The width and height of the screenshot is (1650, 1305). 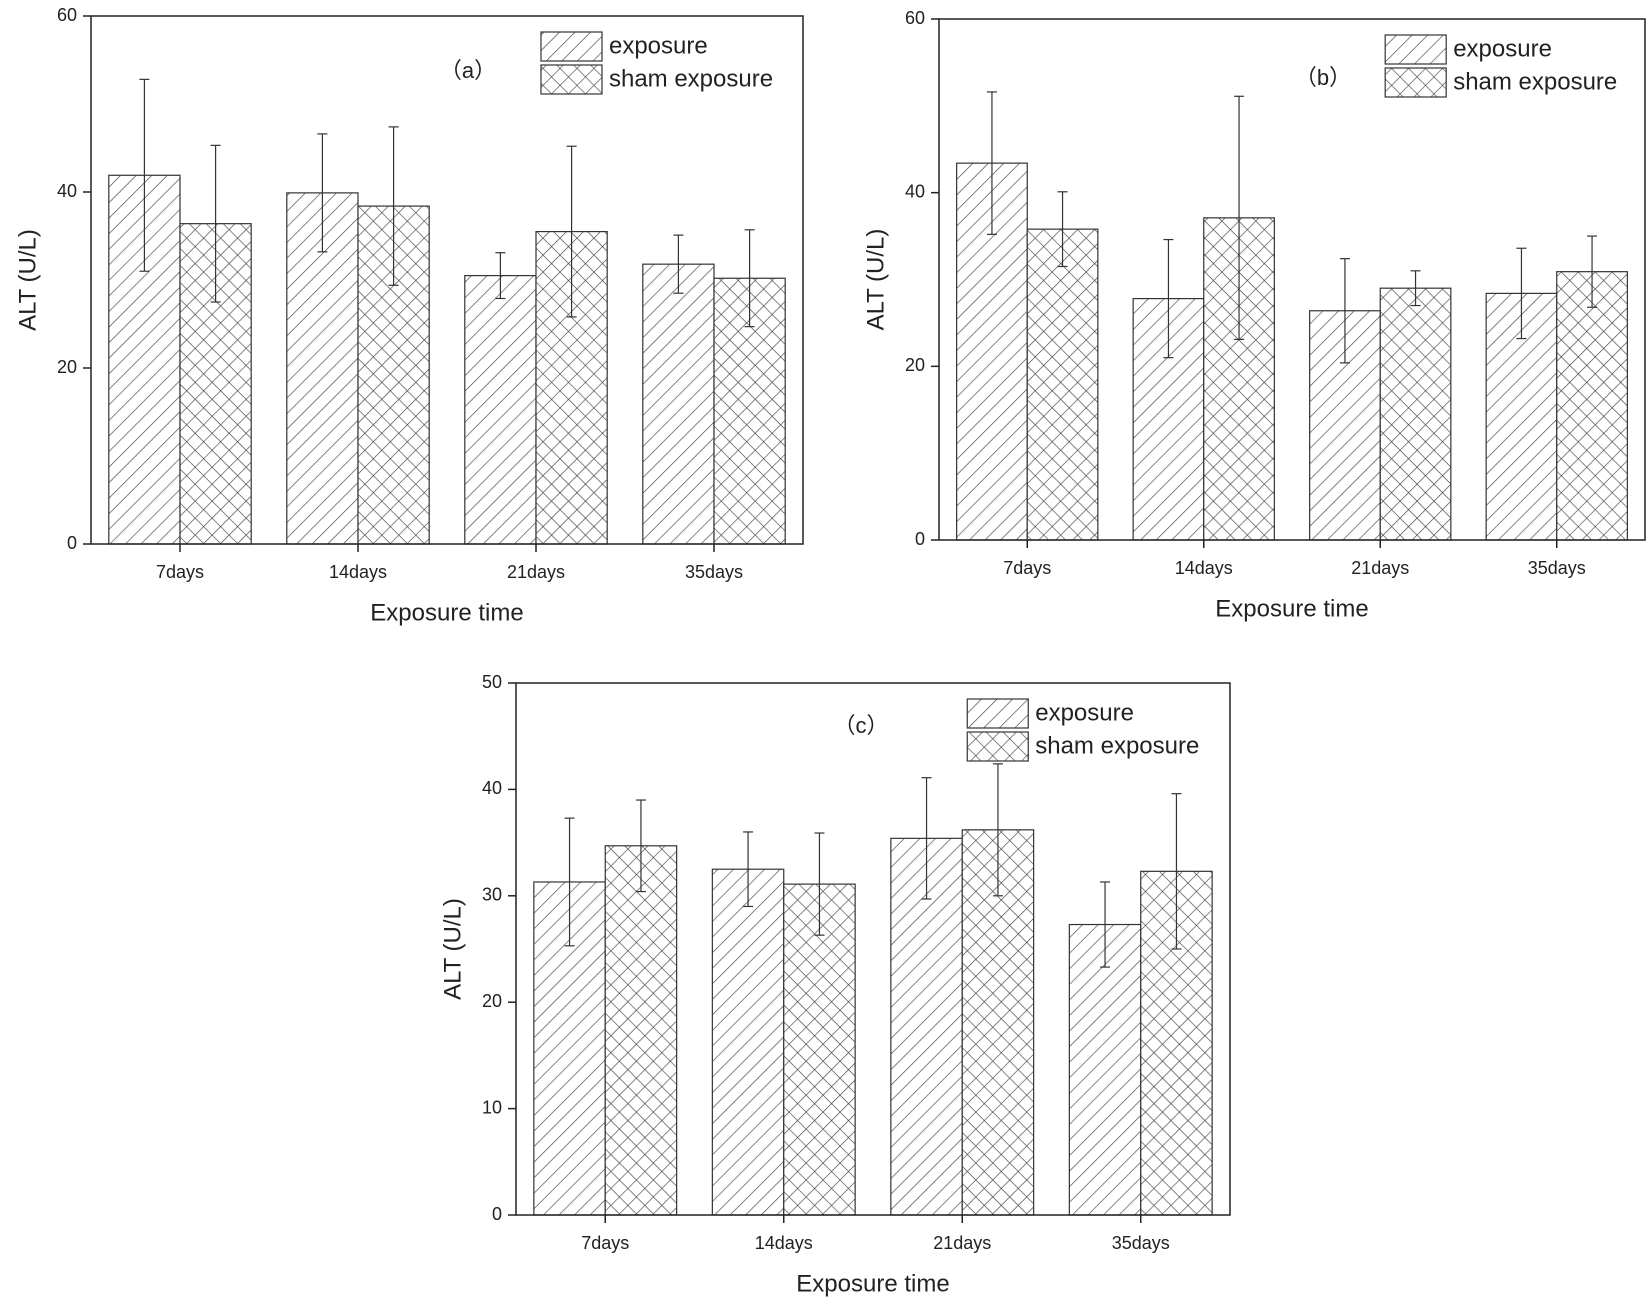 I want to click on y-tick-label: 30, so click(x=492, y=895).